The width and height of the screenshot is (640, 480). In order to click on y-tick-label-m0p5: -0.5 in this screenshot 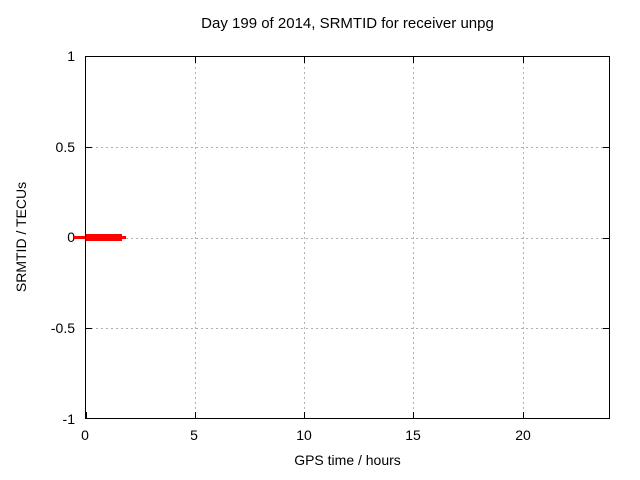, I will do `click(62, 328)`.